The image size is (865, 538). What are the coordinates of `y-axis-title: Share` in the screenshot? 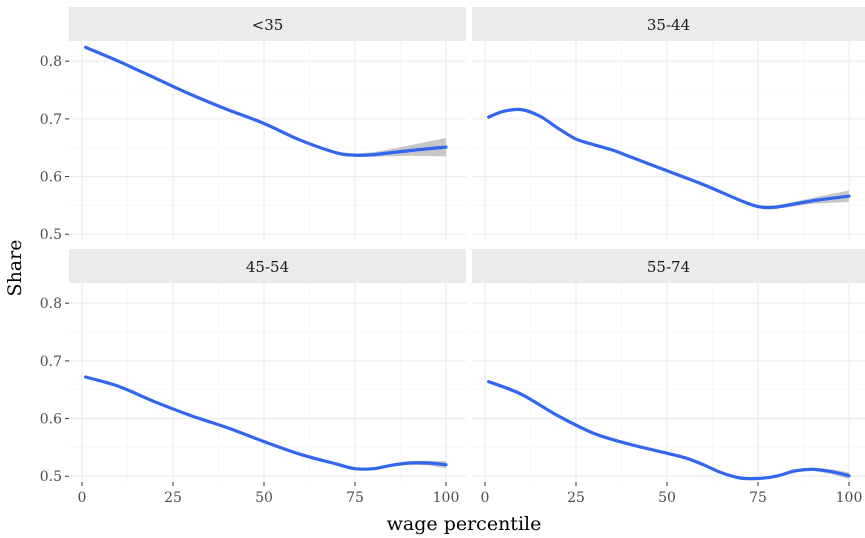 It's located at (15, 268).